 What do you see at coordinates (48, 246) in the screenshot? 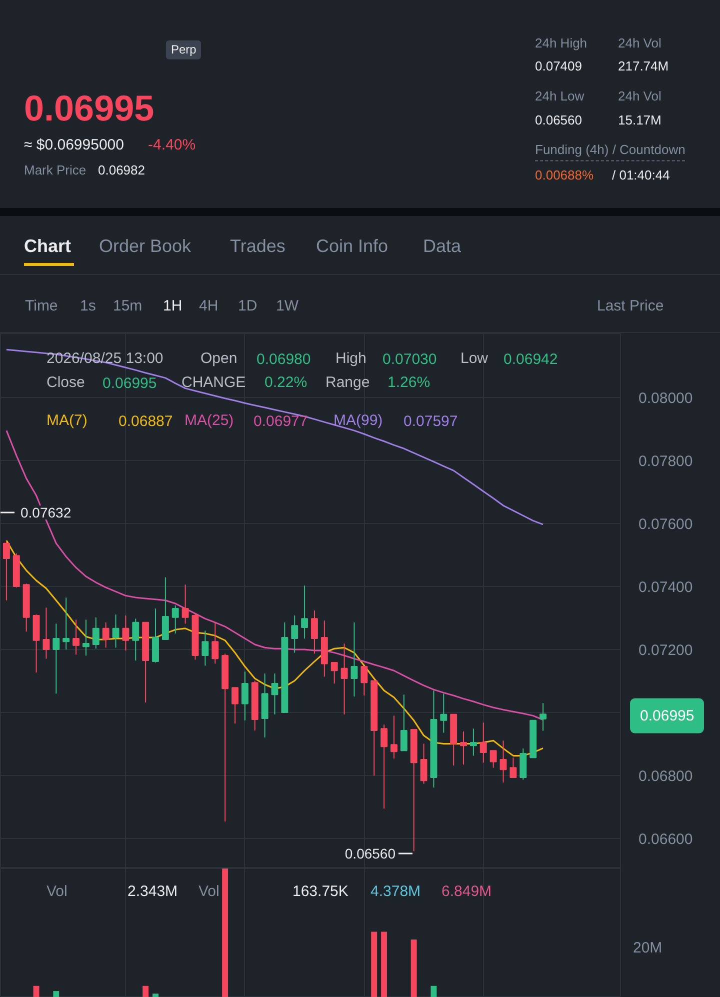
I see `text: Chart` at bounding box center [48, 246].